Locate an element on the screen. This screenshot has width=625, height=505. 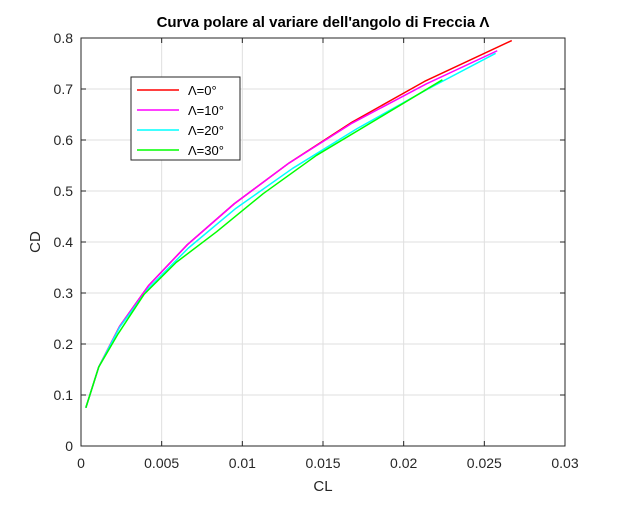
x-tick-label: 0.025 is located at coordinates (484, 463).